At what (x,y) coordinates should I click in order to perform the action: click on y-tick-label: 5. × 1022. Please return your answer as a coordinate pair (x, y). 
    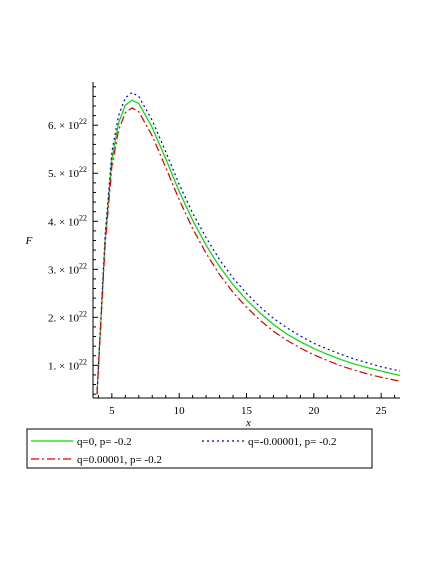
    Looking at the image, I should click on (67, 172).